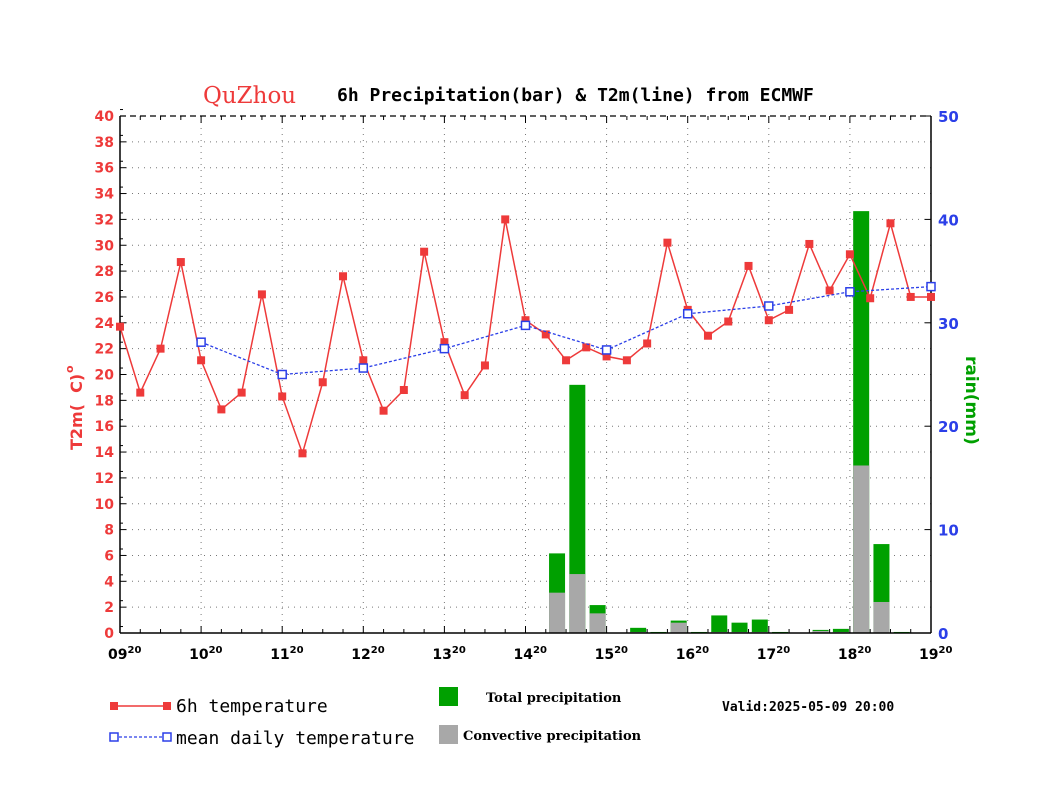 The height and width of the screenshot is (800, 1050). What do you see at coordinates (109, 531) in the screenshot?
I see `left-tick-label: 8` at bounding box center [109, 531].